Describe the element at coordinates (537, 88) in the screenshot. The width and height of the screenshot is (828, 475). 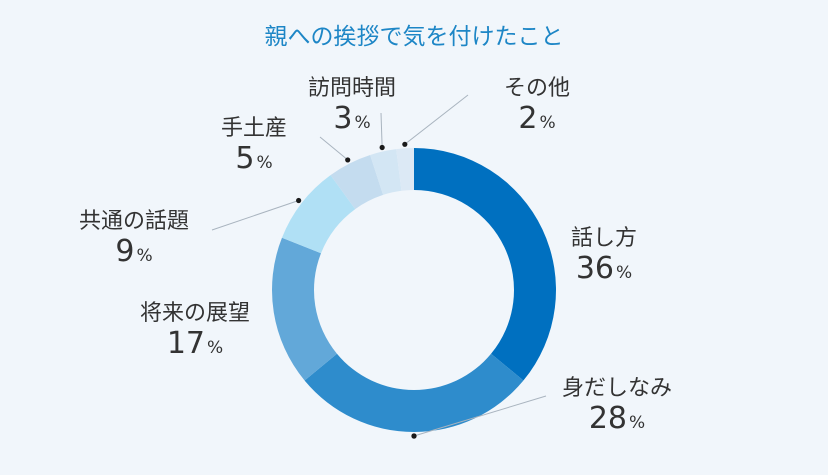
I see `category-label-7: その他` at that location.